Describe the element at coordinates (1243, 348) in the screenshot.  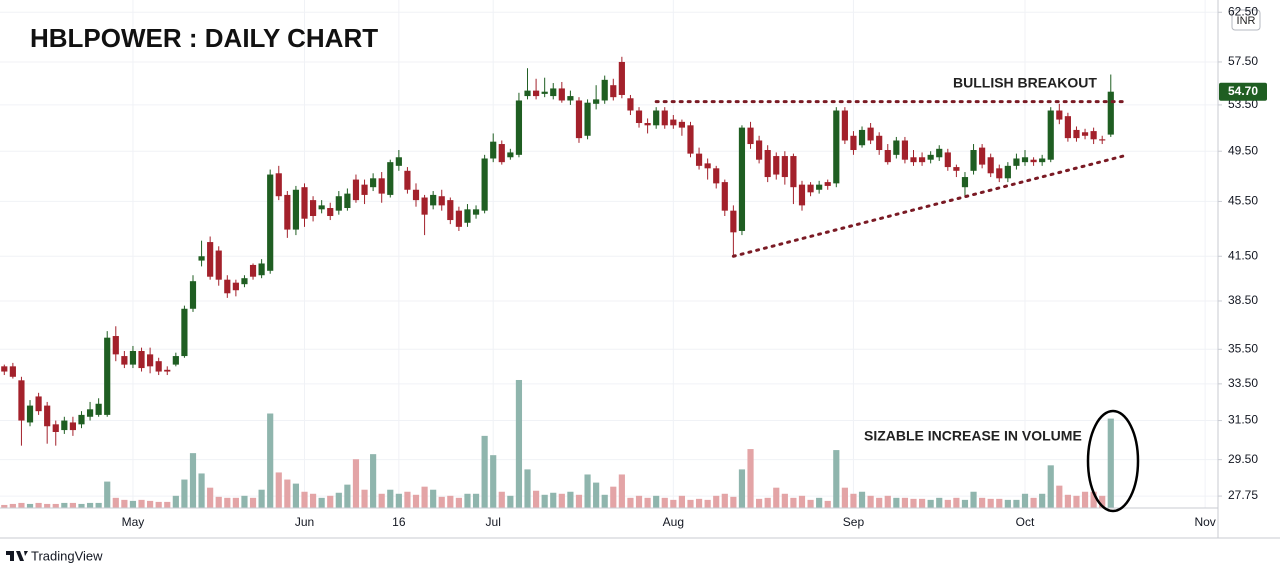
I see `y-tick-label: 35.50` at that location.